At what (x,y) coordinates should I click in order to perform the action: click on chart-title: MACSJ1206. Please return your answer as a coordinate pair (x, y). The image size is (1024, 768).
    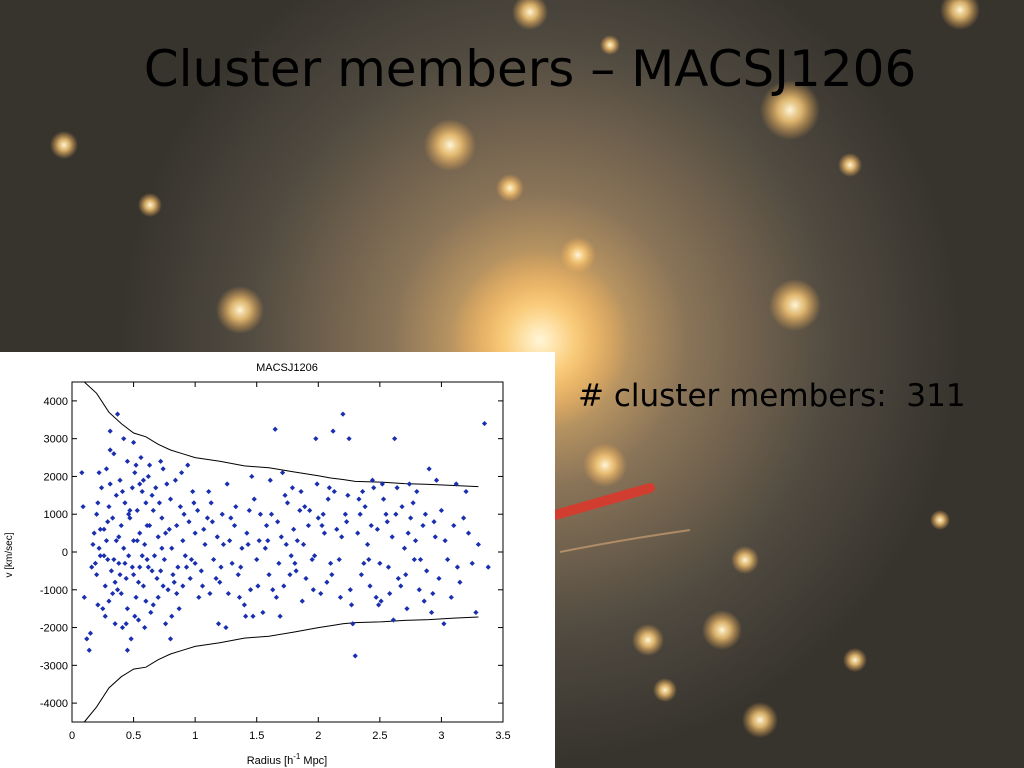
    Looking at the image, I should click on (287, 368).